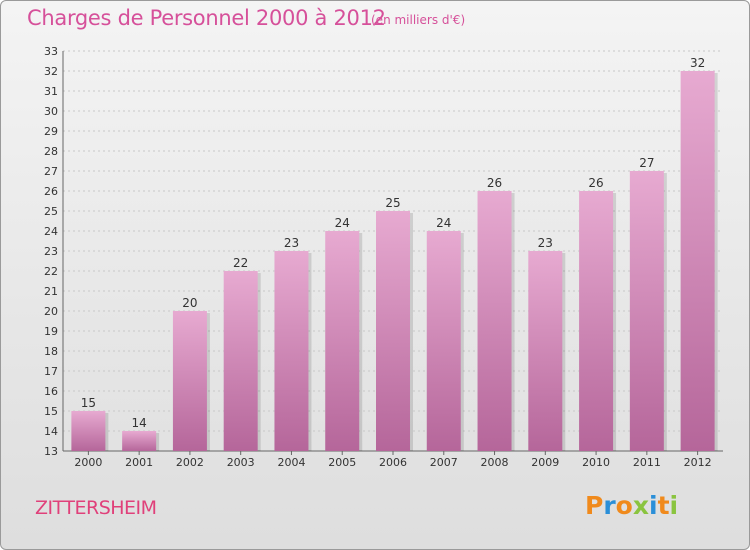 The width and height of the screenshot is (750, 550). What do you see at coordinates (51, 111) in the screenshot?
I see `y-tick-label: 30` at bounding box center [51, 111].